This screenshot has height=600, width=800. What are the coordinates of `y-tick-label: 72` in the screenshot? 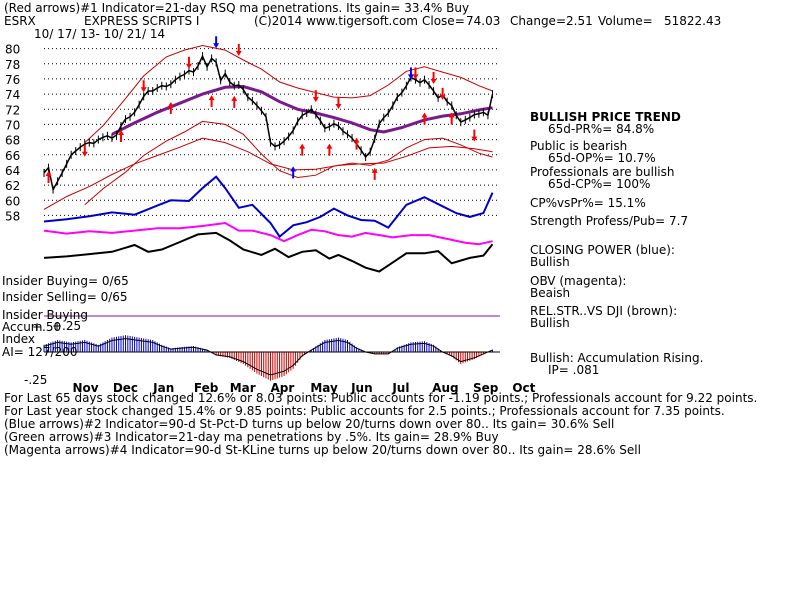 It's located at (12, 110).